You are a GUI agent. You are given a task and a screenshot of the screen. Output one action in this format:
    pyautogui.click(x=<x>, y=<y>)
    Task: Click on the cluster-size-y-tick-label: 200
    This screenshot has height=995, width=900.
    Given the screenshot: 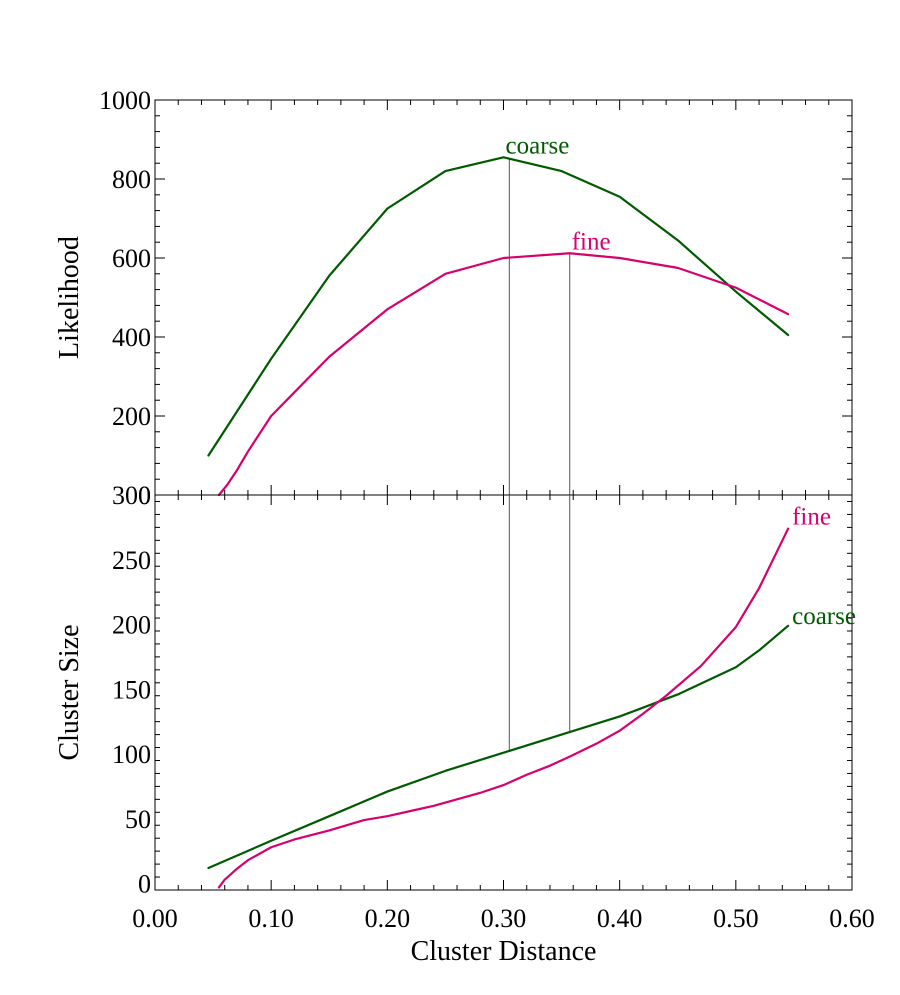 What is the action you would take?
    pyautogui.click(x=131, y=625)
    